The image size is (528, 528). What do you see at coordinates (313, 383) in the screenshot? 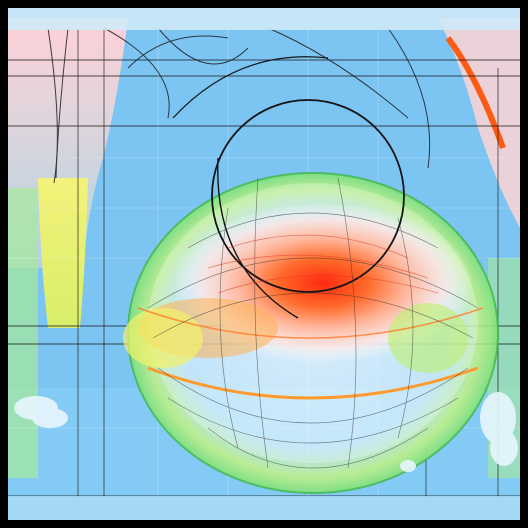
I see `orange-ring` at bounding box center [313, 383].